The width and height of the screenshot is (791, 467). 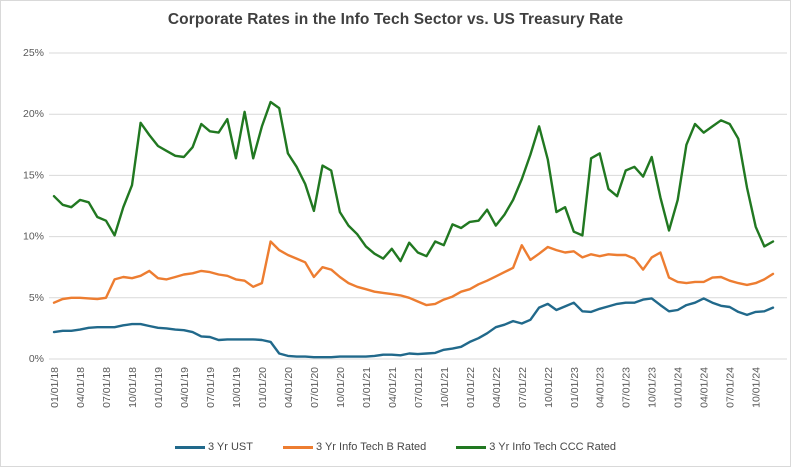 What do you see at coordinates (471, 447) in the screenshot?
I see `legend-swatch-ccc-rated` at bounding box center [471, 447].